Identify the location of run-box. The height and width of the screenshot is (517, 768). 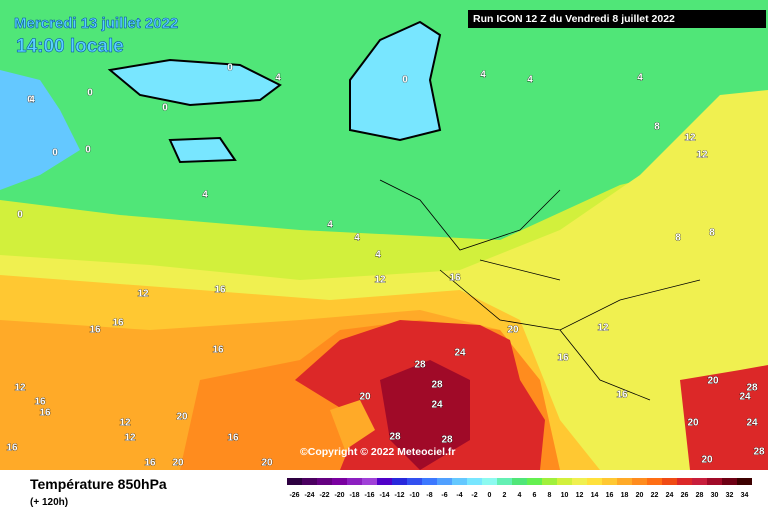
(617, 19).